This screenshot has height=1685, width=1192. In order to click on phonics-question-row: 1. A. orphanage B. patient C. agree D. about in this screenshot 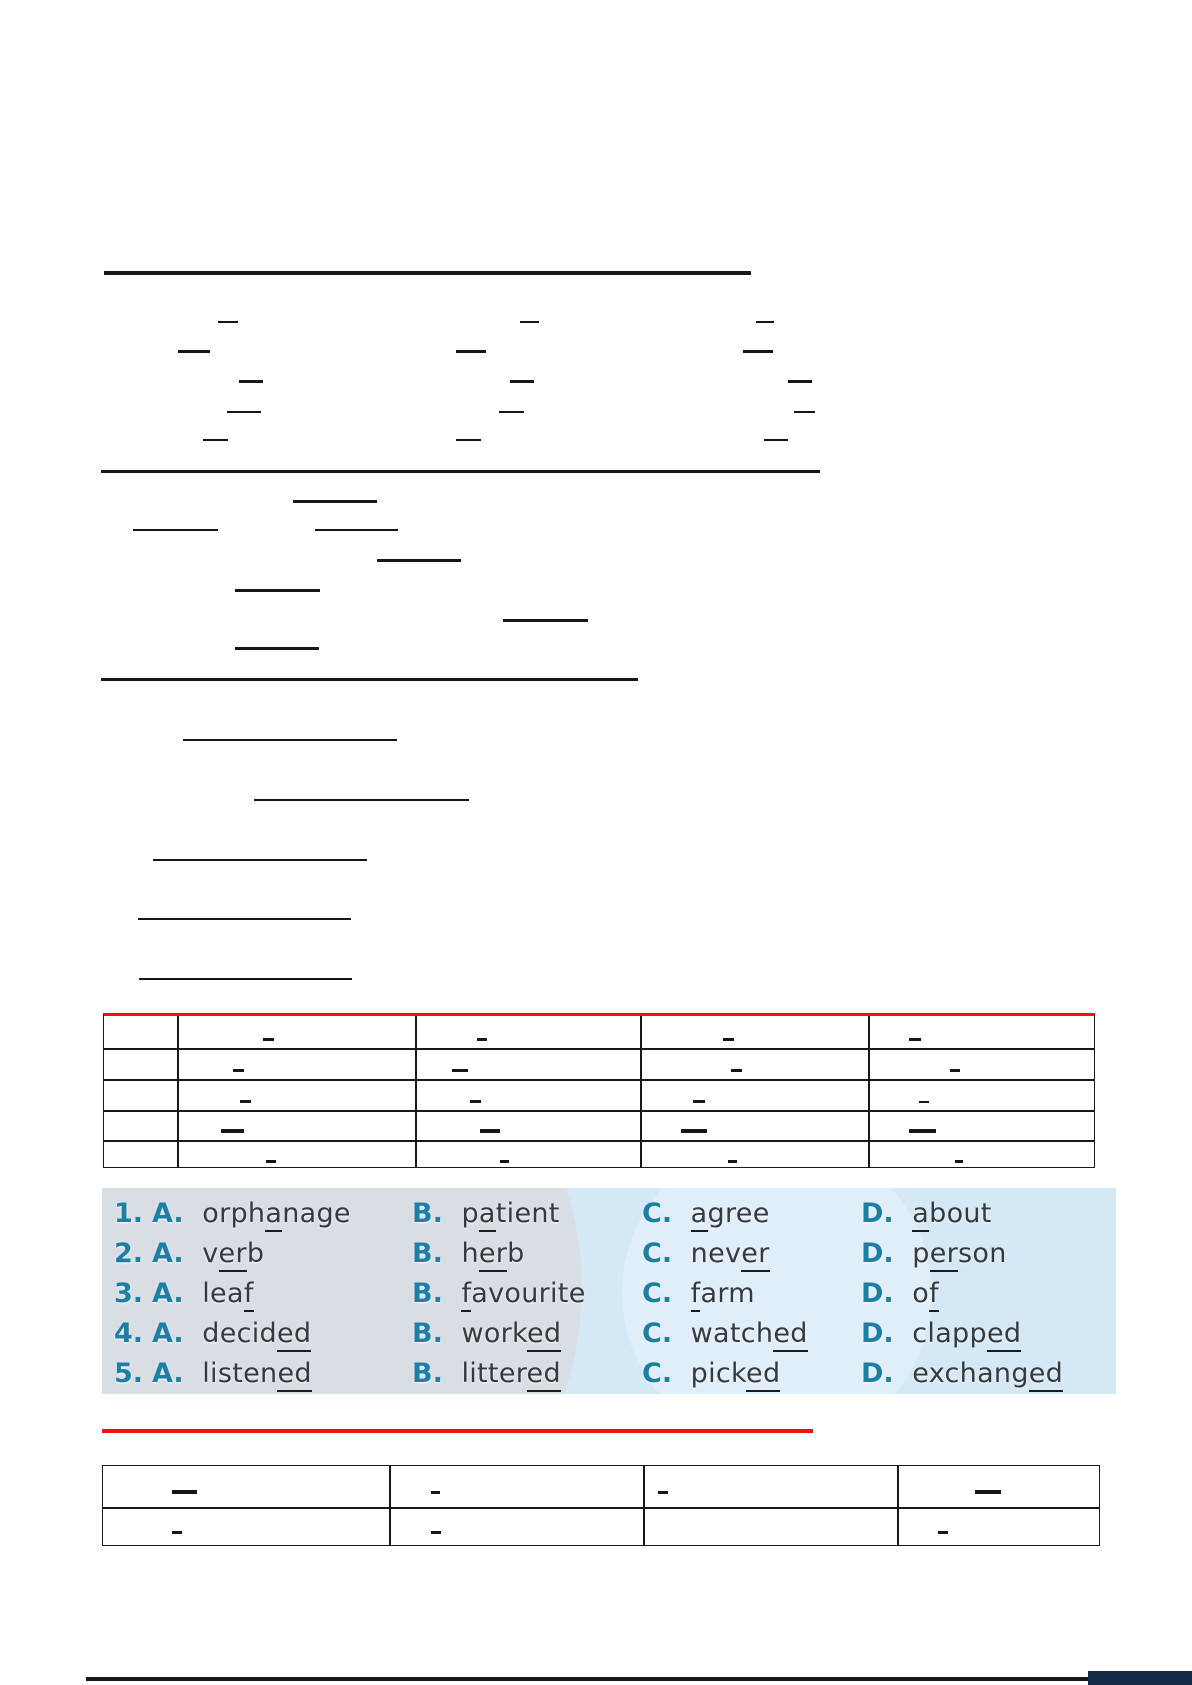, I will do `click(609, 1214)`.